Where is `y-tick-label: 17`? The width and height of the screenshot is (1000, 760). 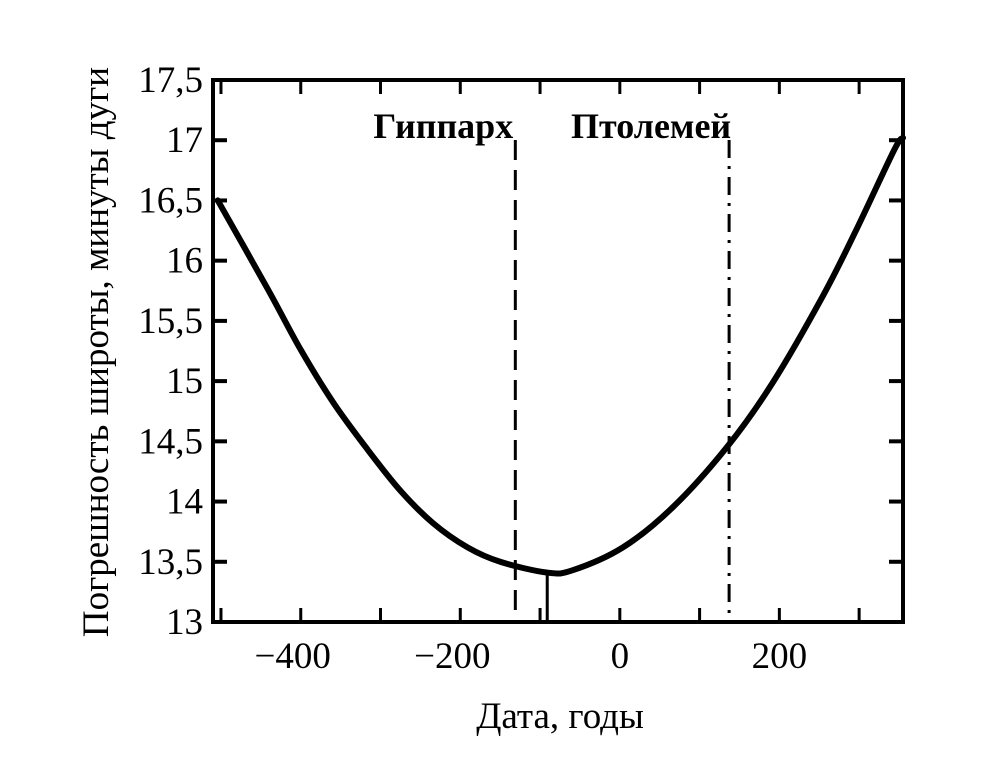 y-tick-label: 17 is located at coordinates (184, 140).